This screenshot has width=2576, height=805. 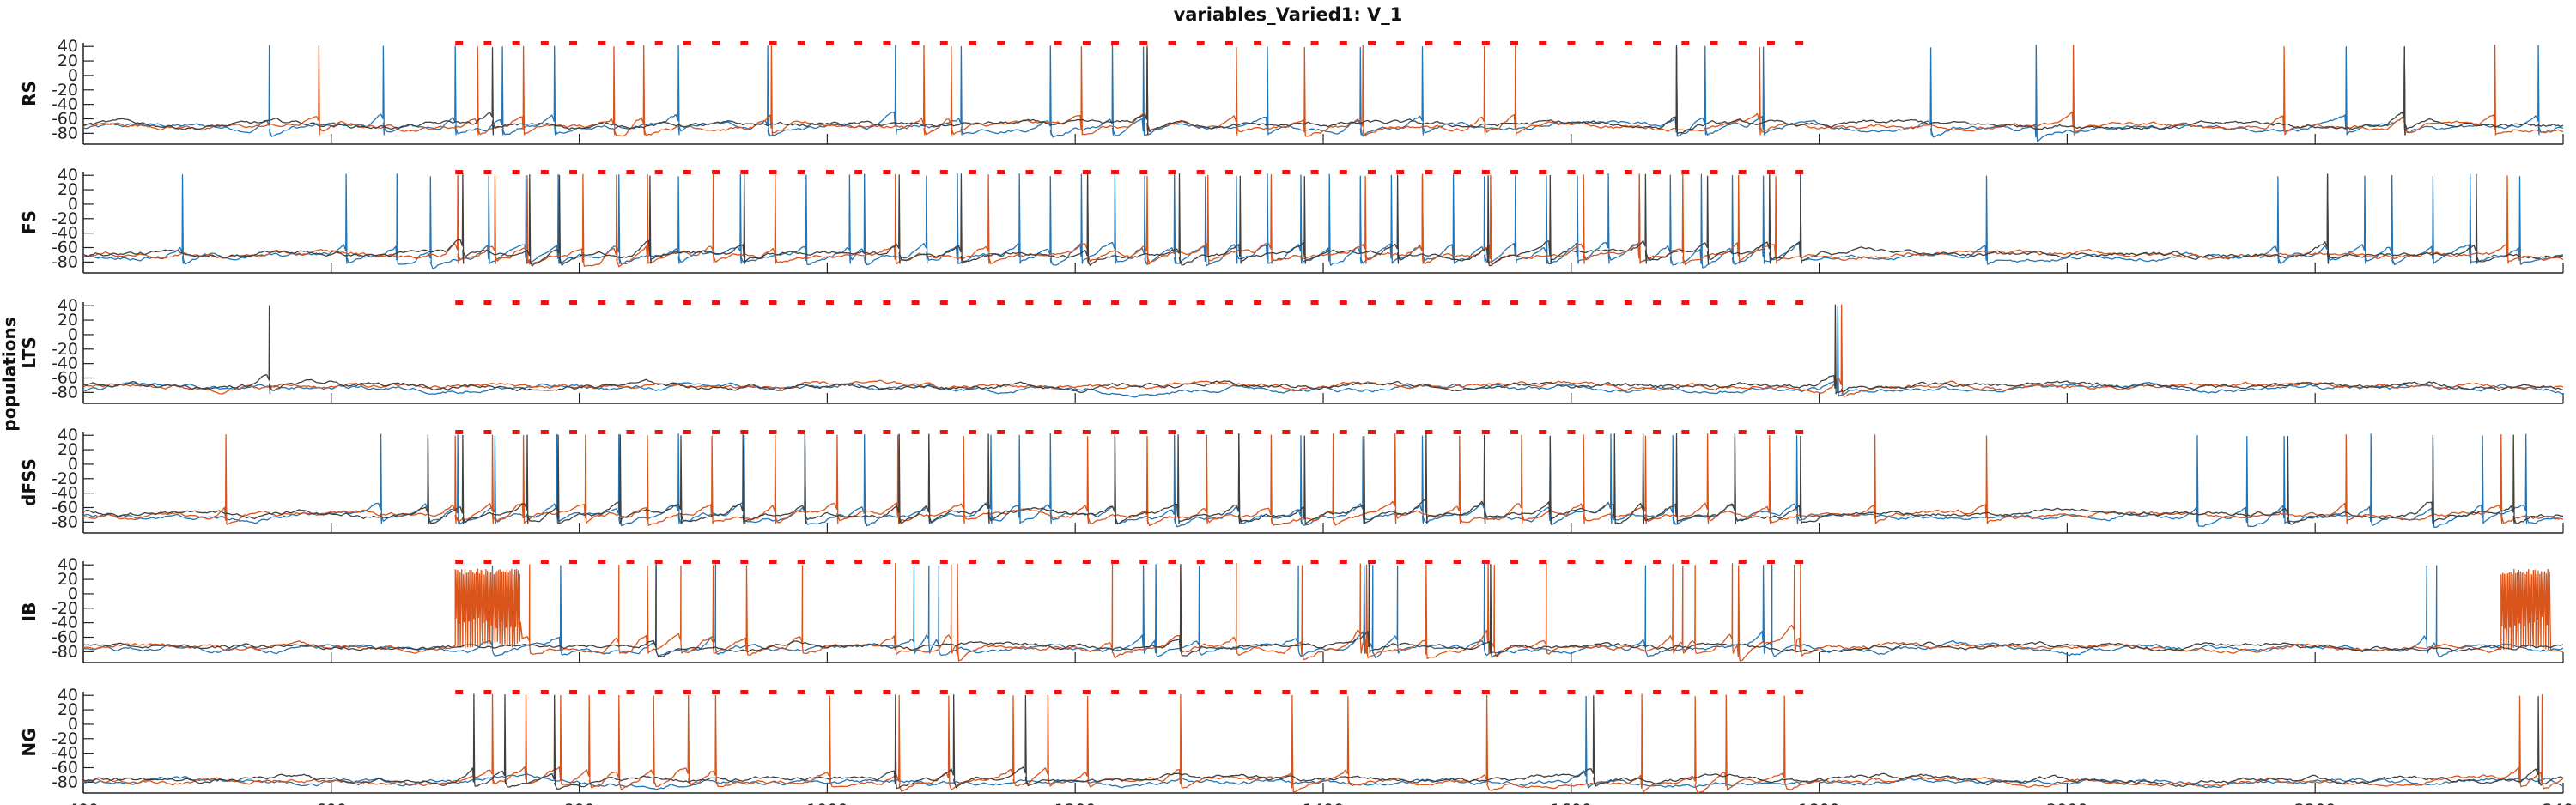 I want to click on x-tick-label: 2200, so click(x=2315, y=803).